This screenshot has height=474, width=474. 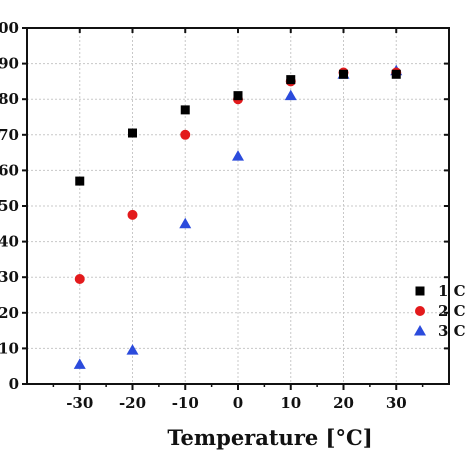 I want to click on x-tick-label: -20, so click(x=132, y=403).